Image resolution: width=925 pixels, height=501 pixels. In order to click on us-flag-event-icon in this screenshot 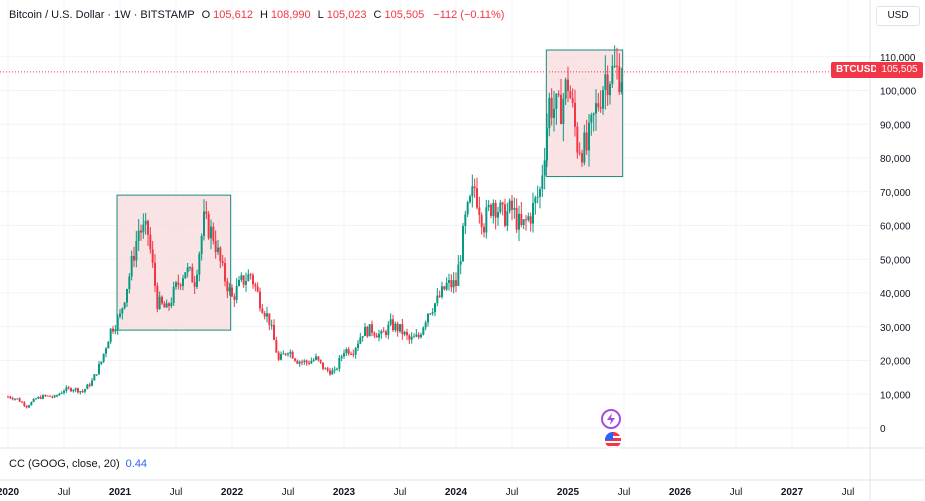, I will do `click(613, 440)`.